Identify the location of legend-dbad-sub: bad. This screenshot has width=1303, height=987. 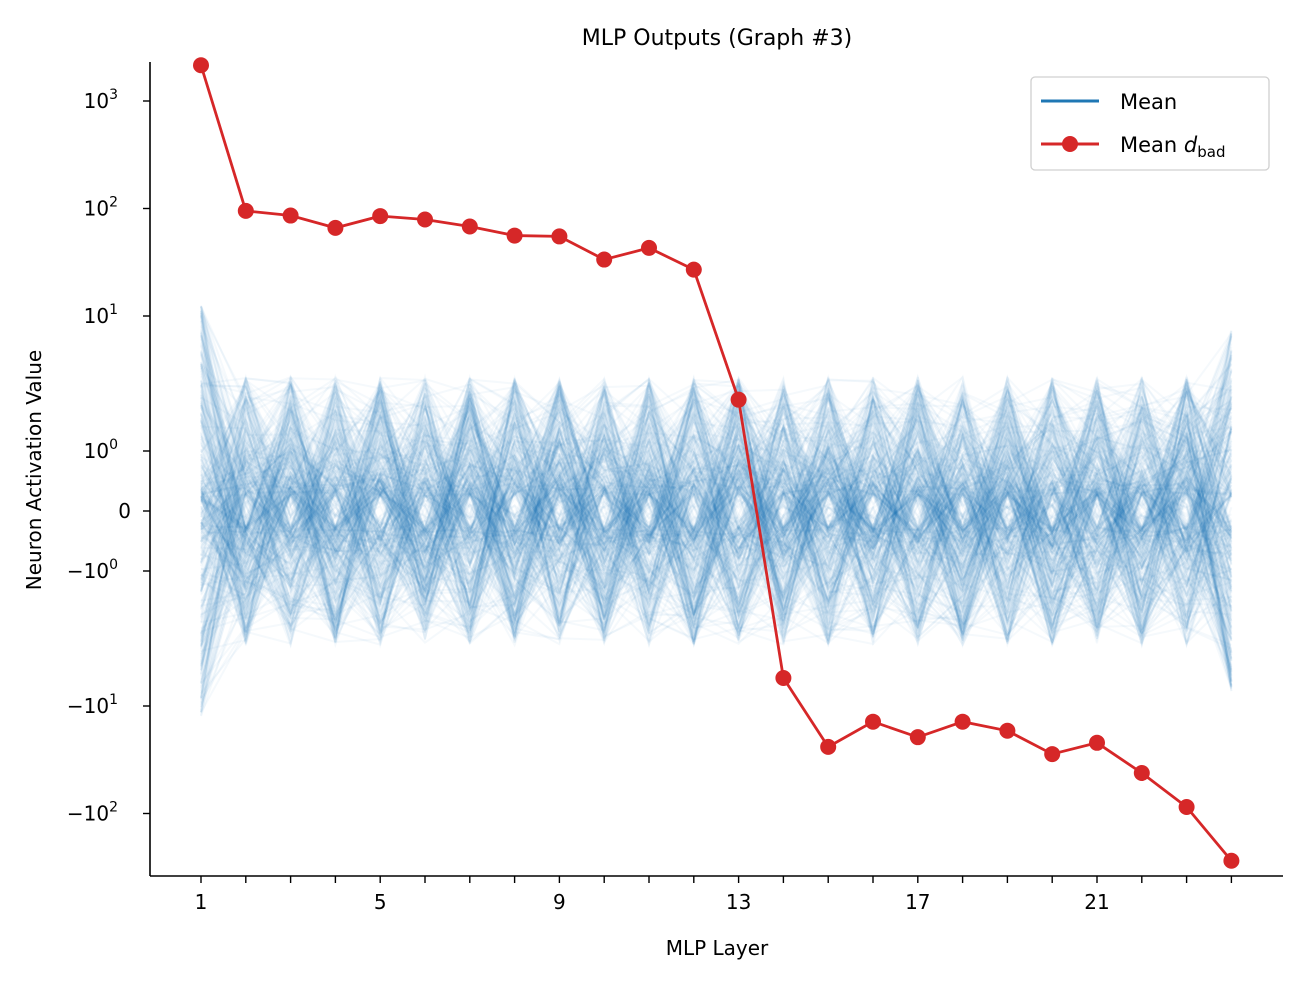
(1211, 152).